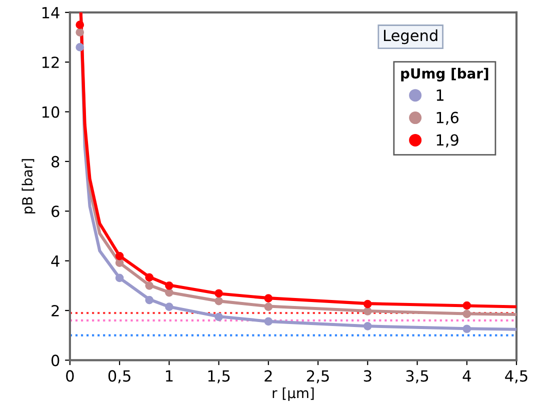 This screenshot has width=538, height=414. I want to click on y-tick-label: 4, so click(55, 261).